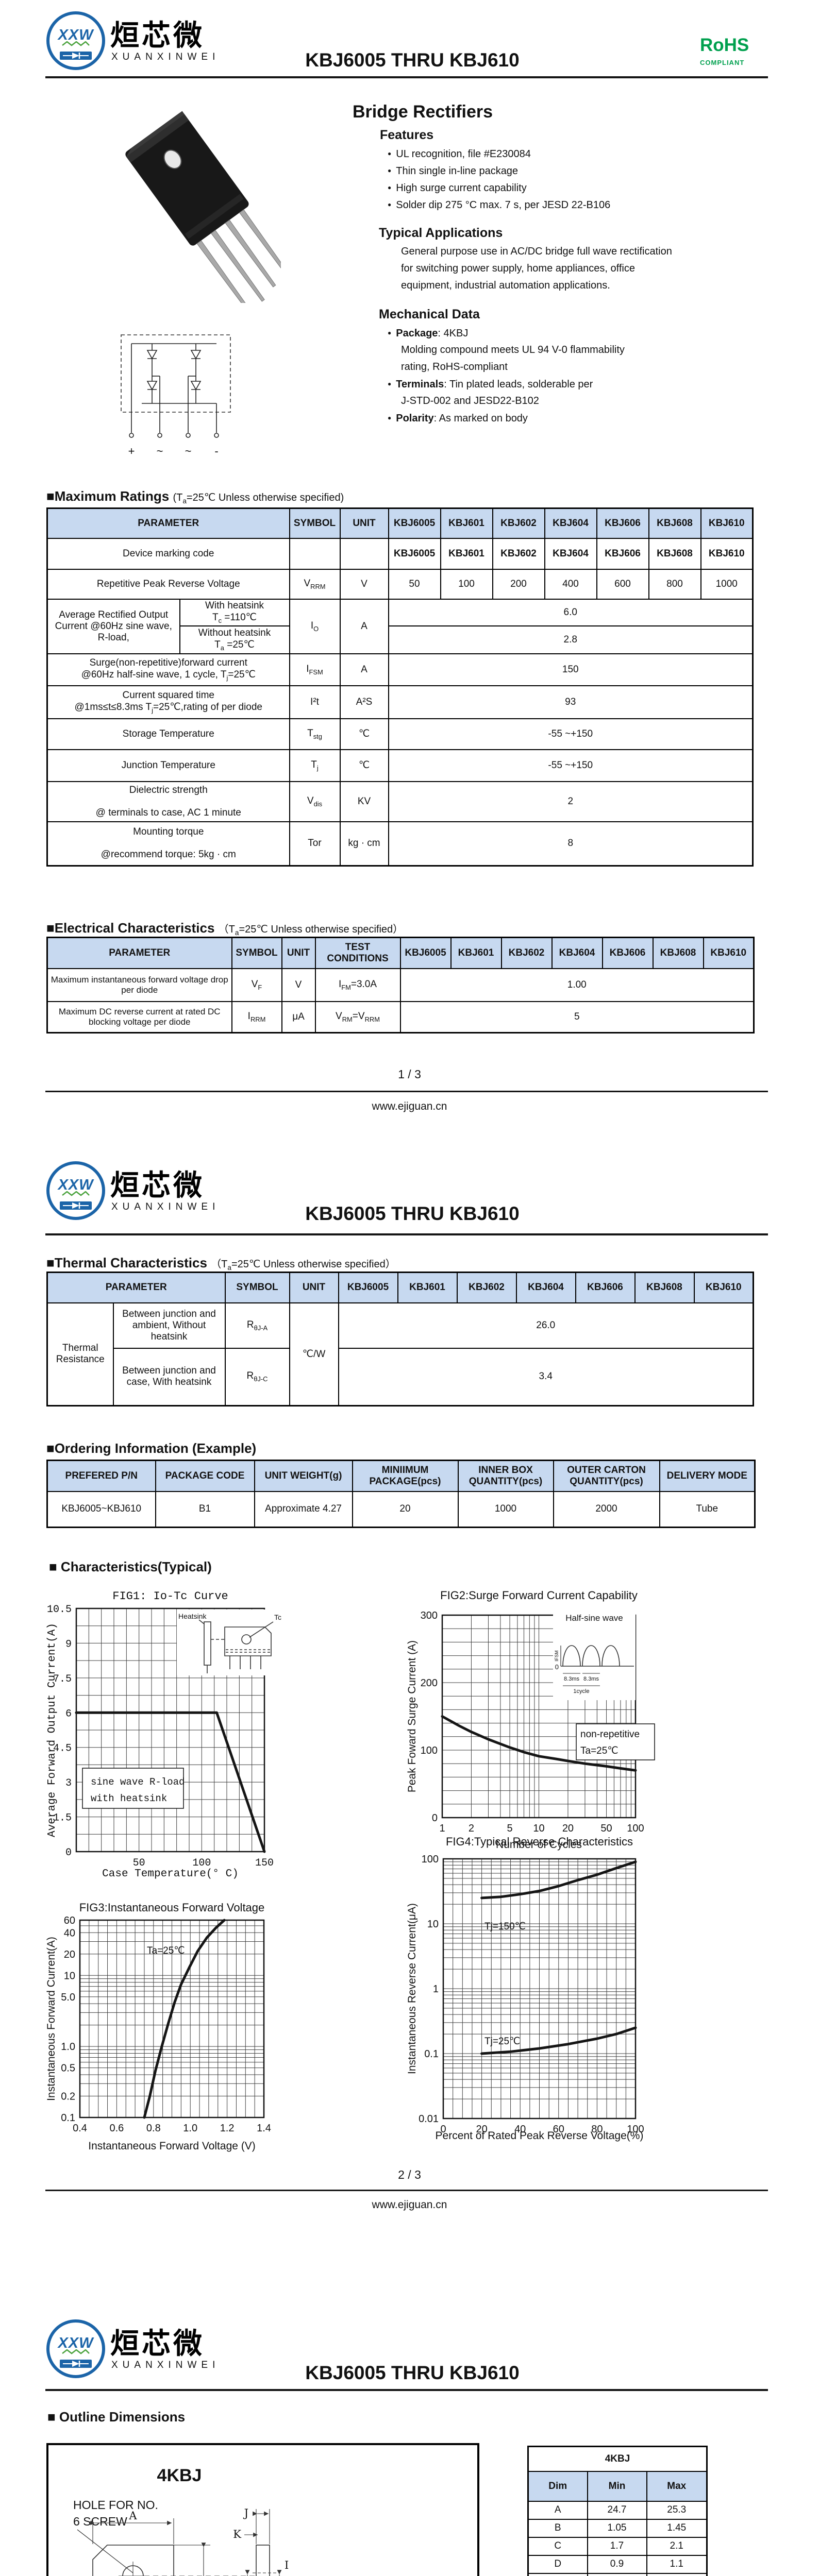  I want to click on cell: Max, so click(677, 2486).